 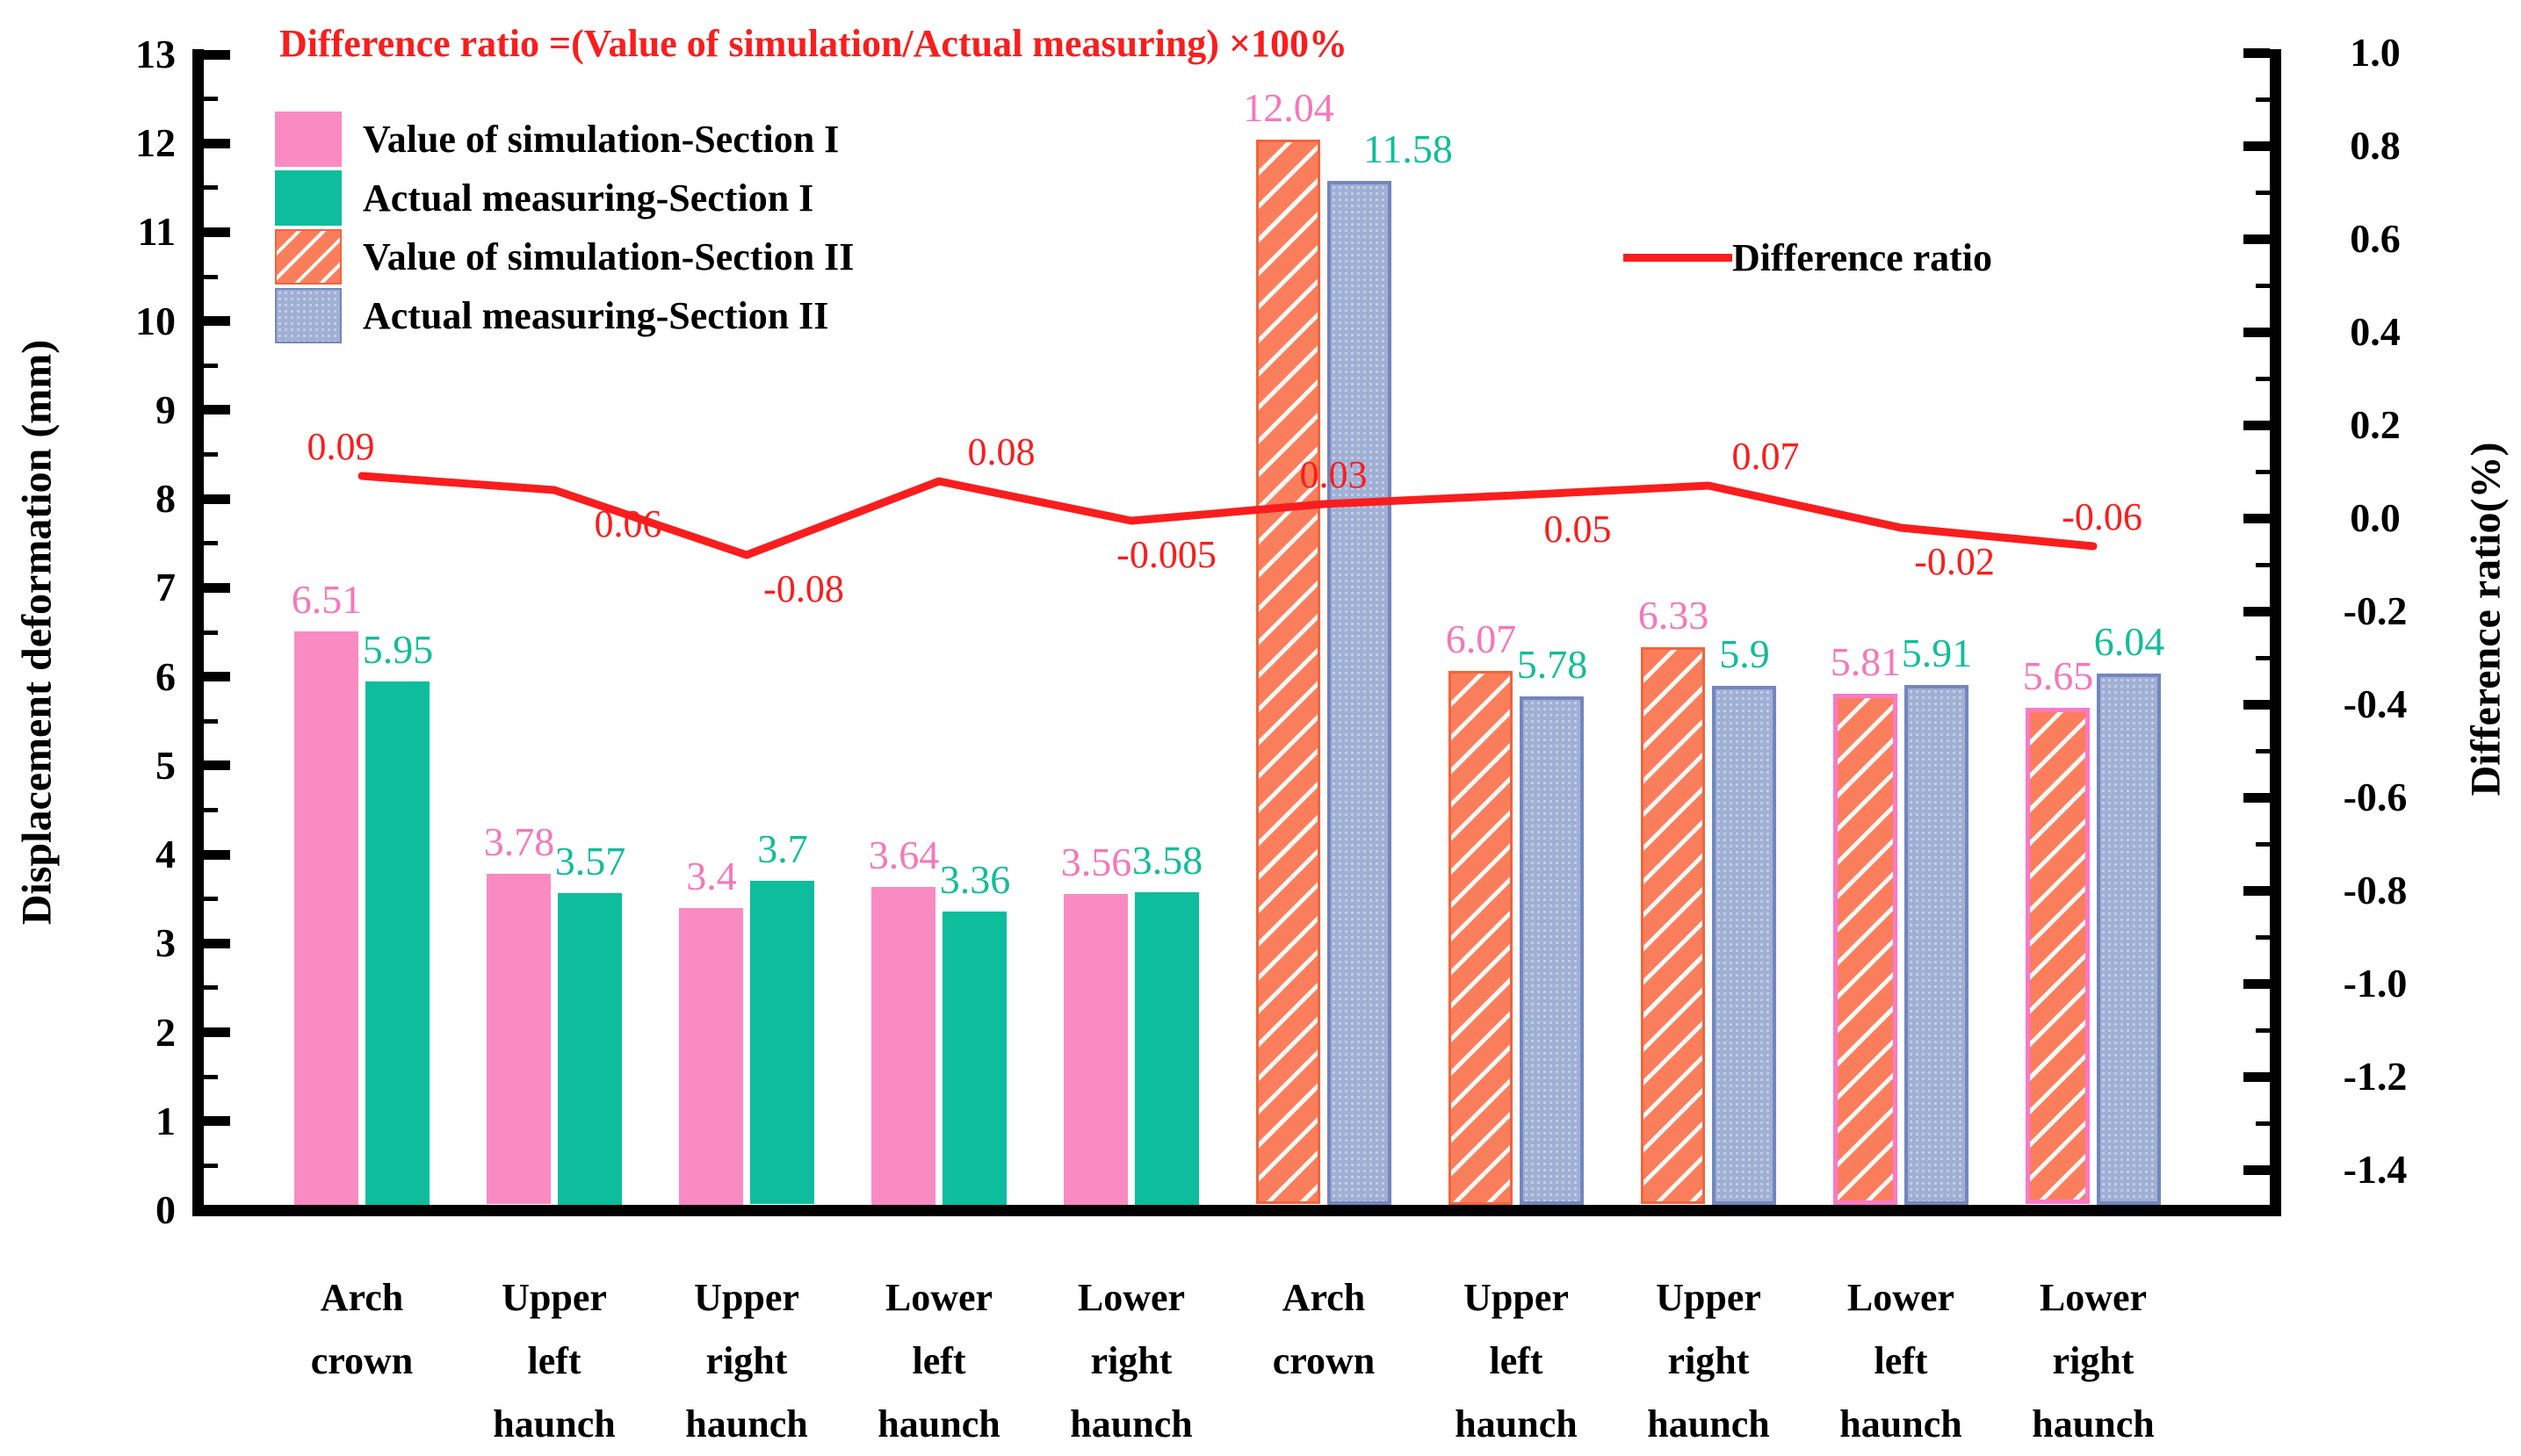 I want to click on x-axis-category-8: Lower left haunch, so click(x=1900, y=1360).